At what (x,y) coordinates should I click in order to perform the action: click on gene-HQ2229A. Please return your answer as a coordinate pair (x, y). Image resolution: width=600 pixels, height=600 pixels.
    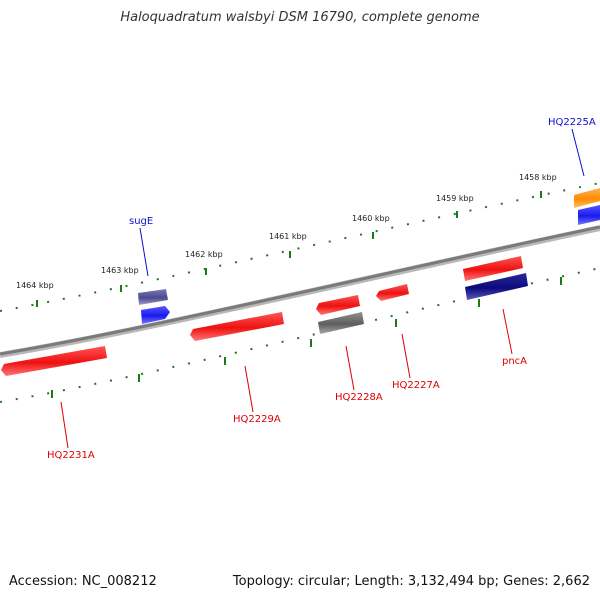
    Looking at the image, I should click on (237, 326).